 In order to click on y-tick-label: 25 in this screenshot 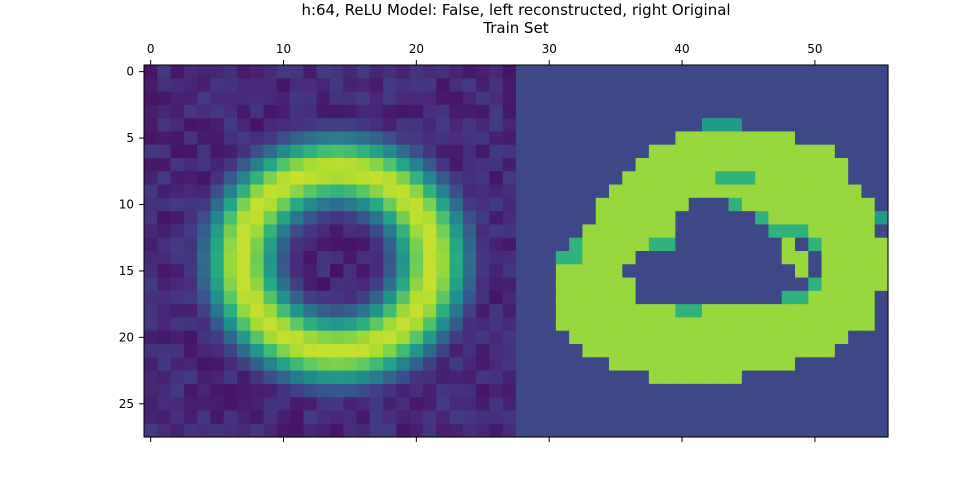, I will do `click(126, 404)`.